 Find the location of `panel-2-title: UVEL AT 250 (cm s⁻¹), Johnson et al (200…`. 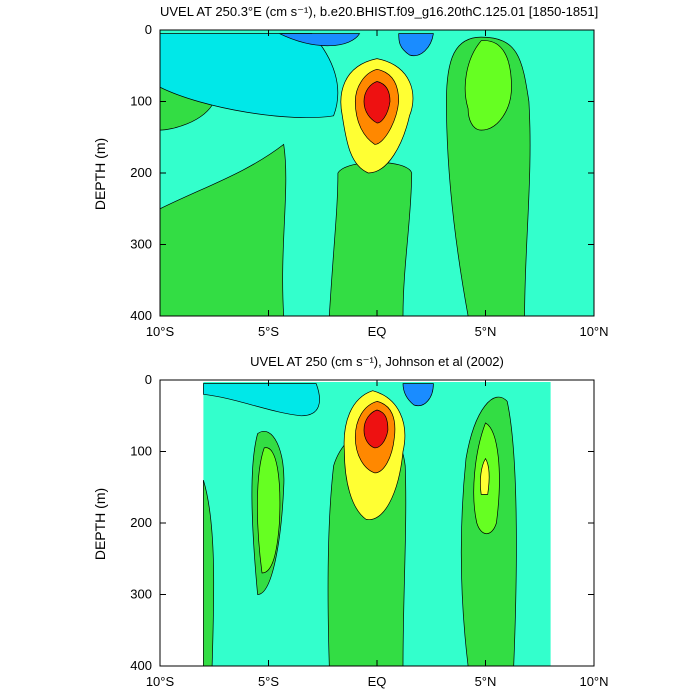

panel-2-title: UVEL AT 250 (cm s⁻¹), Johnson et al (200… is located at coordinates (377, 361).